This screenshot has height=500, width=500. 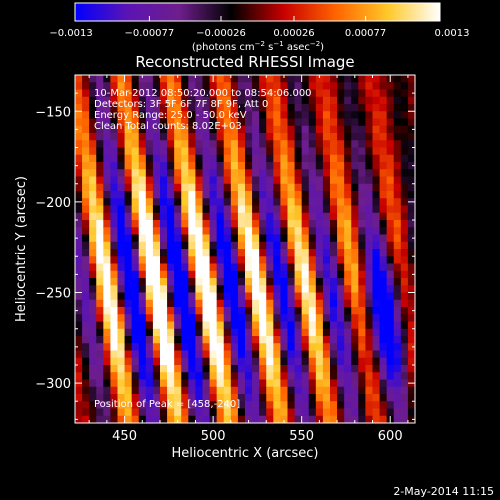 I want to click on y-tick-label: −200, so click(x=53, y=203).